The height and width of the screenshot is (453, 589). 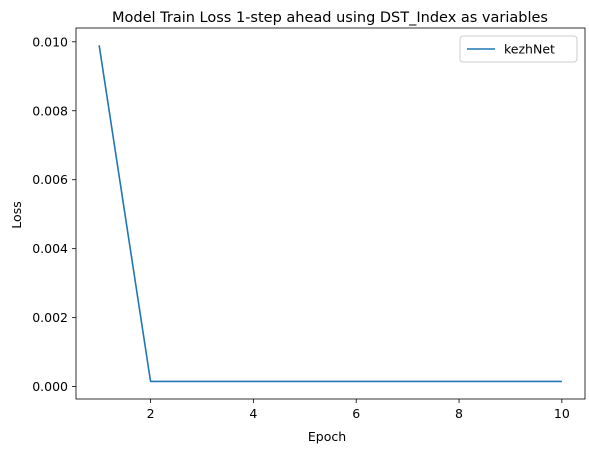 What do you see at coordinates (356, 413) in the screenshot?
I see `x-tick-label: 6` at bounding box center [356, 413].